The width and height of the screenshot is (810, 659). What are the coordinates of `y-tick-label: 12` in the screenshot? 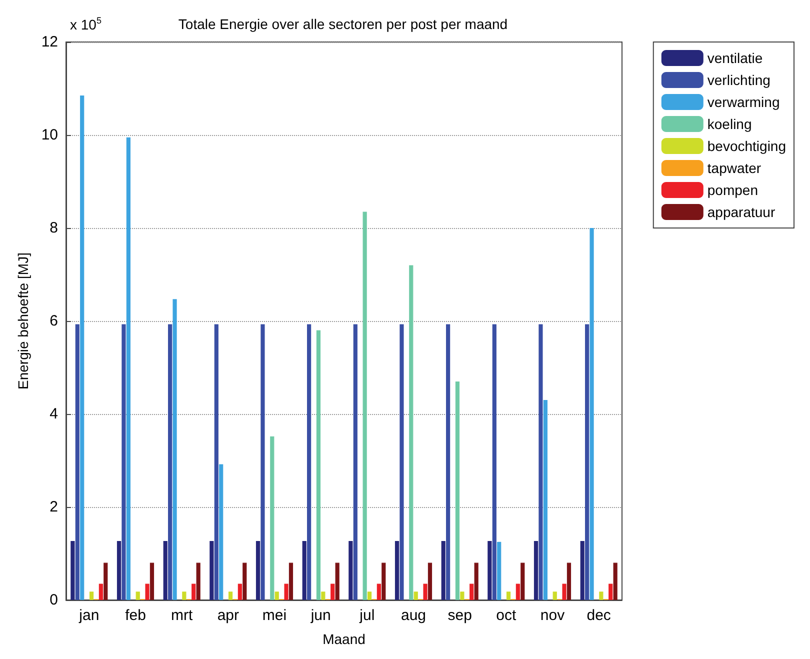 It's located at (49, 42).